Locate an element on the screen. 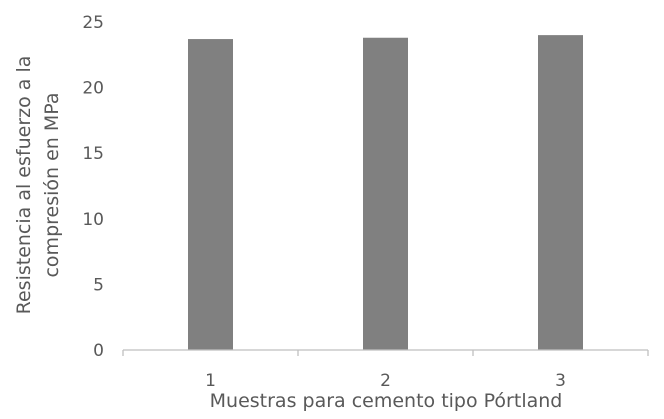 The height and width of the screenshot is (419, 664). y-tick-label: 25 is located at coordinates (93, 23).